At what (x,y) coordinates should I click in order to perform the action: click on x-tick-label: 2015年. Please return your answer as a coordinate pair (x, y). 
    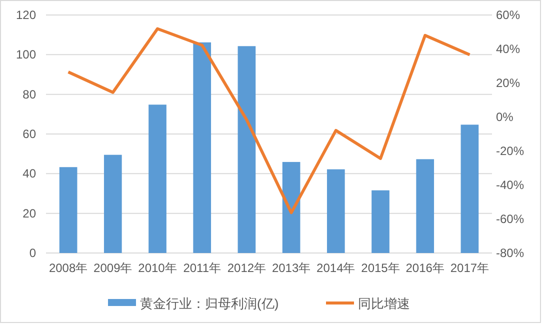
    Looking at the image, I should click on (380, 268).